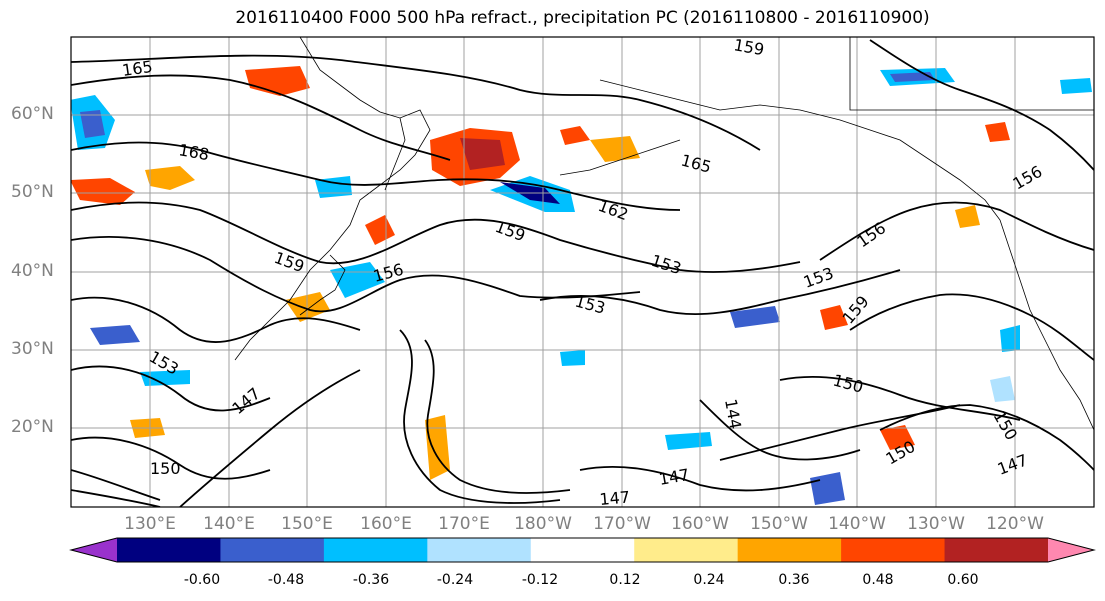 The image size is (1105, 601). What do you see at coordinates (794, 580) in the screenshot?
I see `colorbar-tick-label: 0.36` at bounding box center [794, 580].